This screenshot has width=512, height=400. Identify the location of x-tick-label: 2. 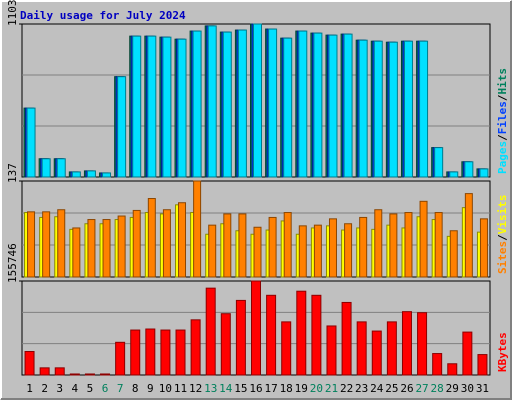
(44, 388).